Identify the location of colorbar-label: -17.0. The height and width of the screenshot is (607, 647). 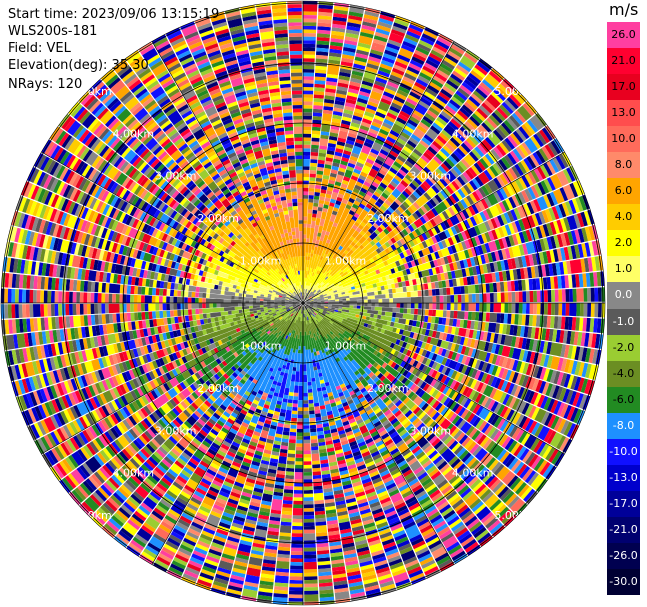
(623, 503).